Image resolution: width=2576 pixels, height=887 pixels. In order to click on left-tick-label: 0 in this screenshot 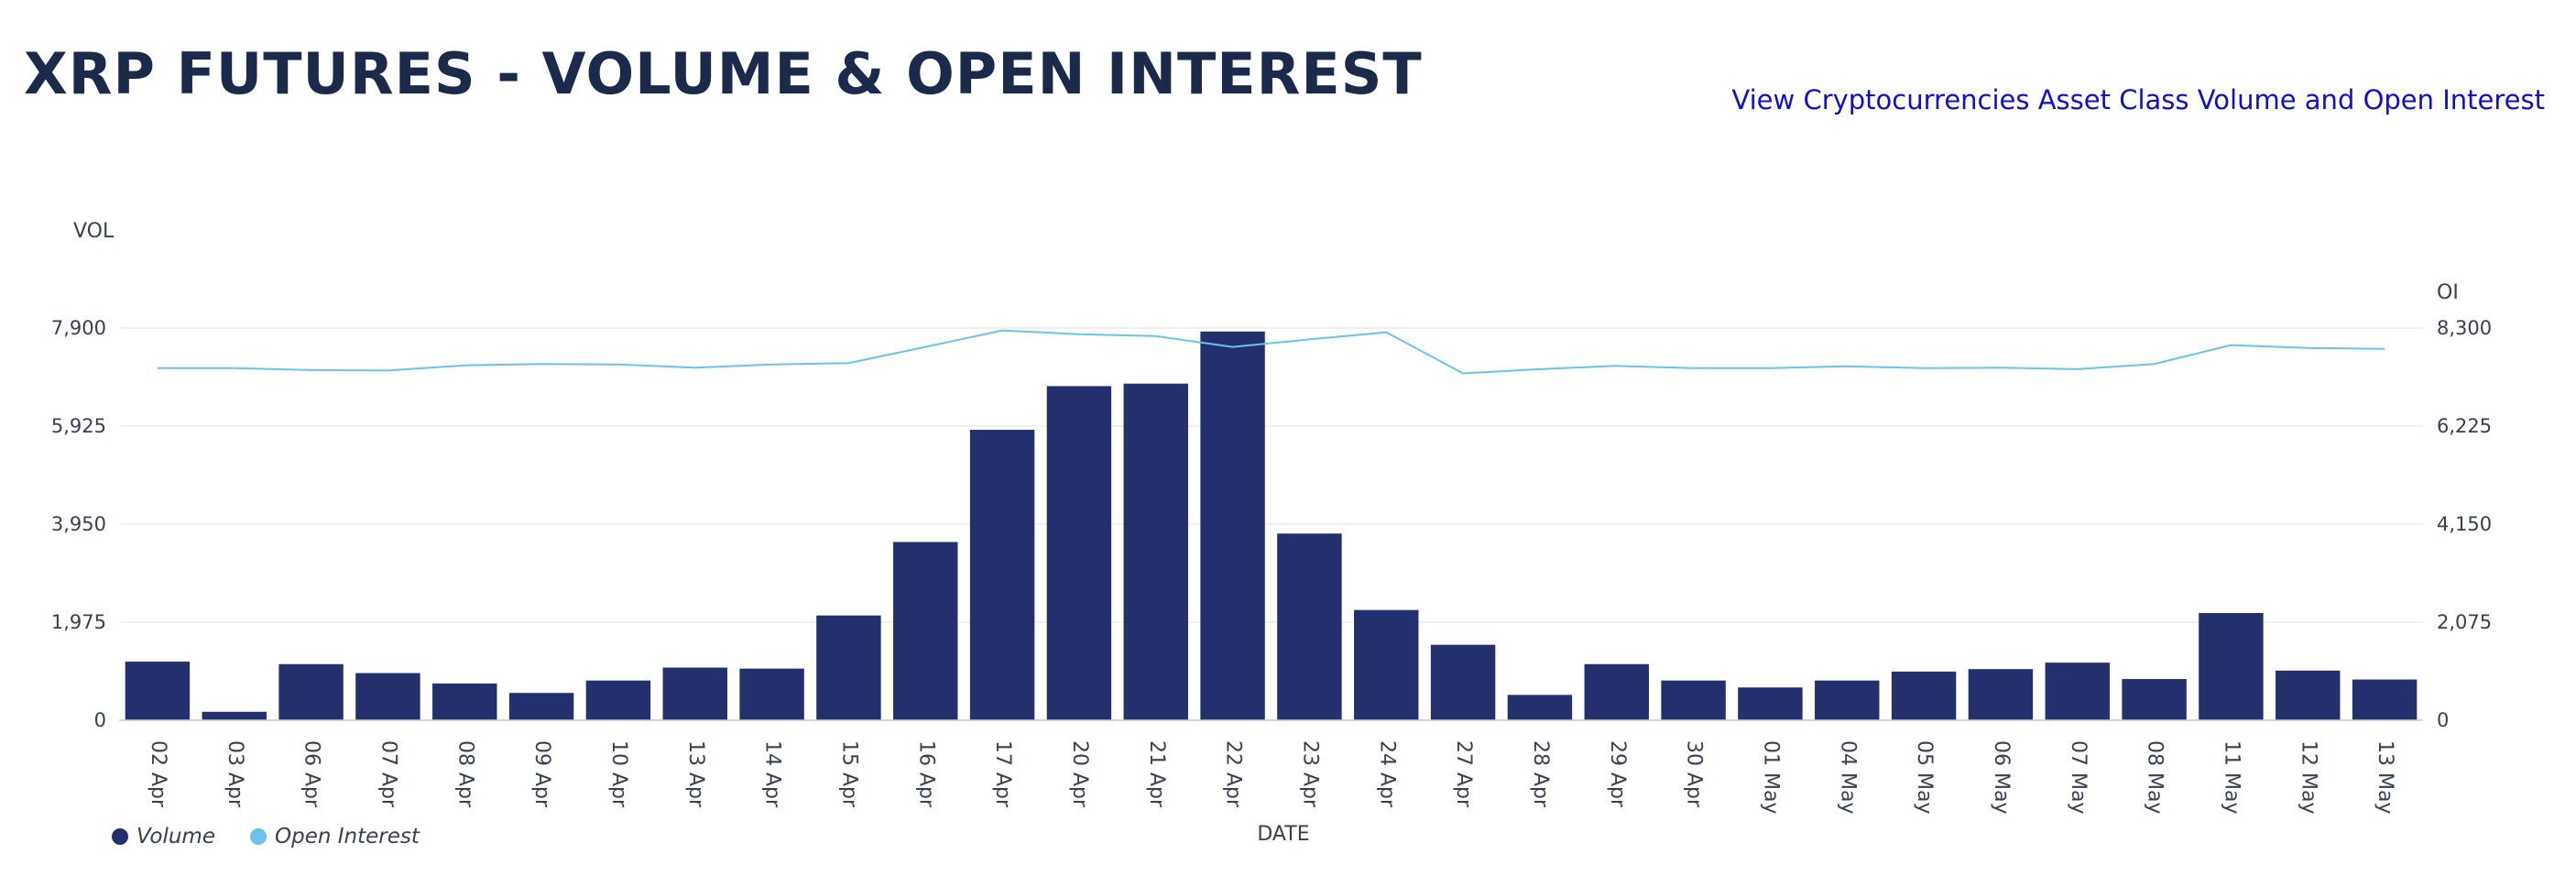, I will do `click(100, 720)`.